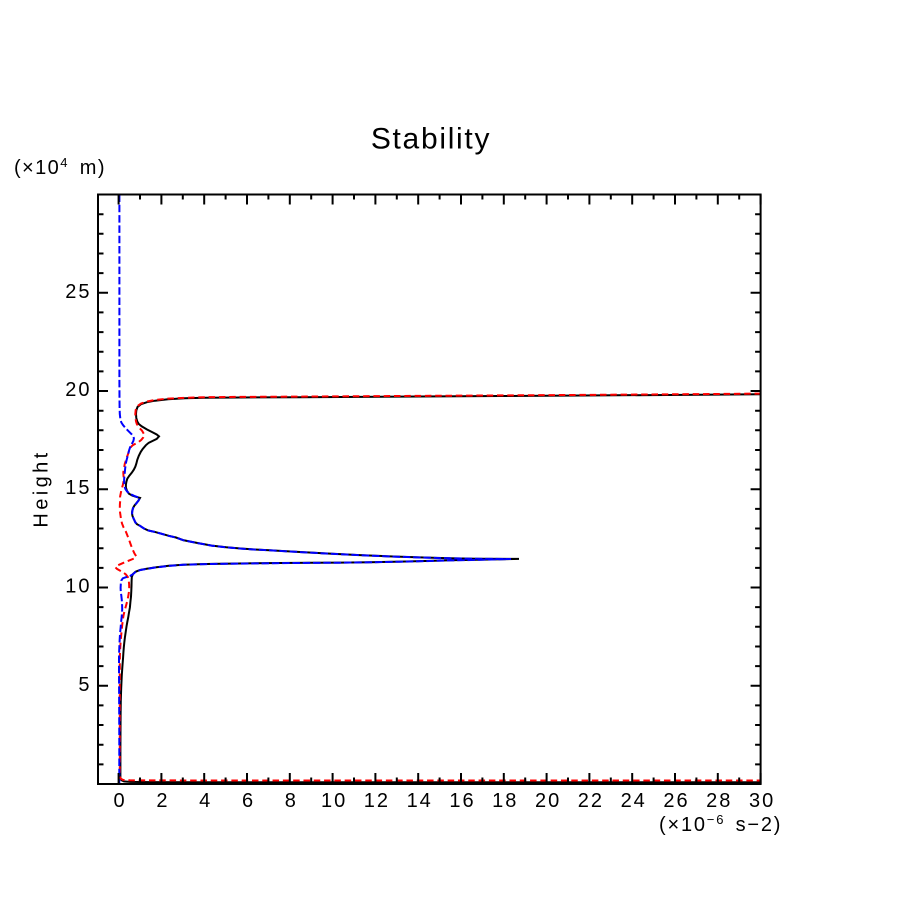 The width and height of the screenshot is (904, 904). What do you see at coordinates (248, 801) in the screenshot?
I see `svg-text: 6` at bounding box center [248, 801].